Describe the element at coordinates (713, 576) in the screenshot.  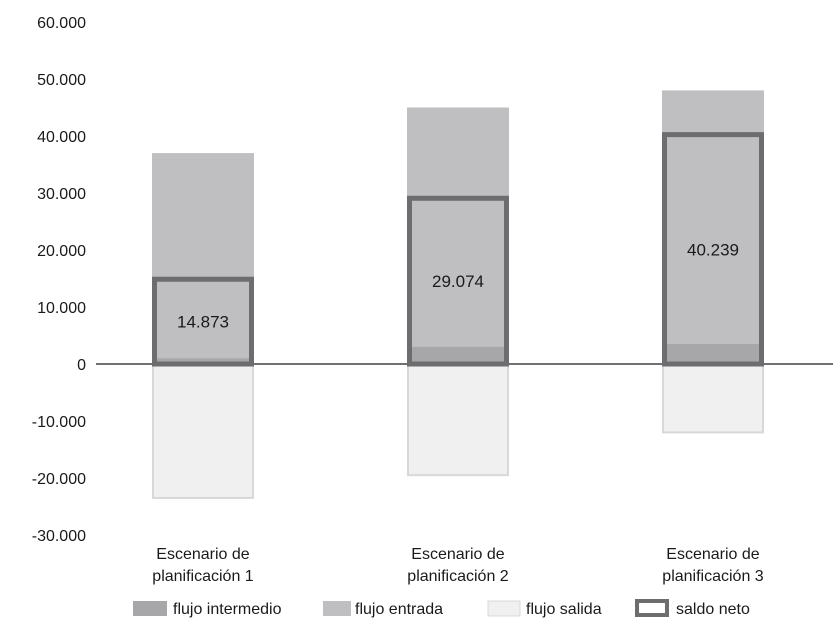
I see `x-category-label: planificación 3` at that location.